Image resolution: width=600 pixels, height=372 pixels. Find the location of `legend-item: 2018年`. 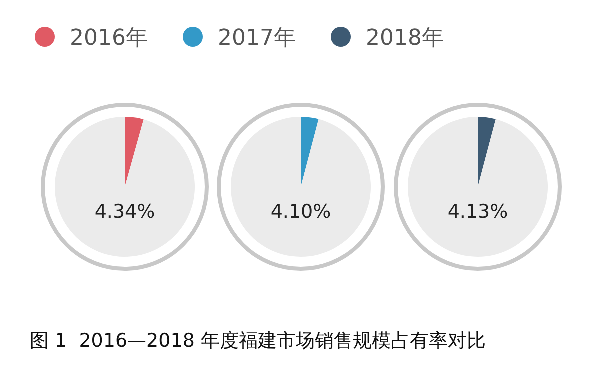

legend-item: 2018年 is located at coordinates (387, 38).